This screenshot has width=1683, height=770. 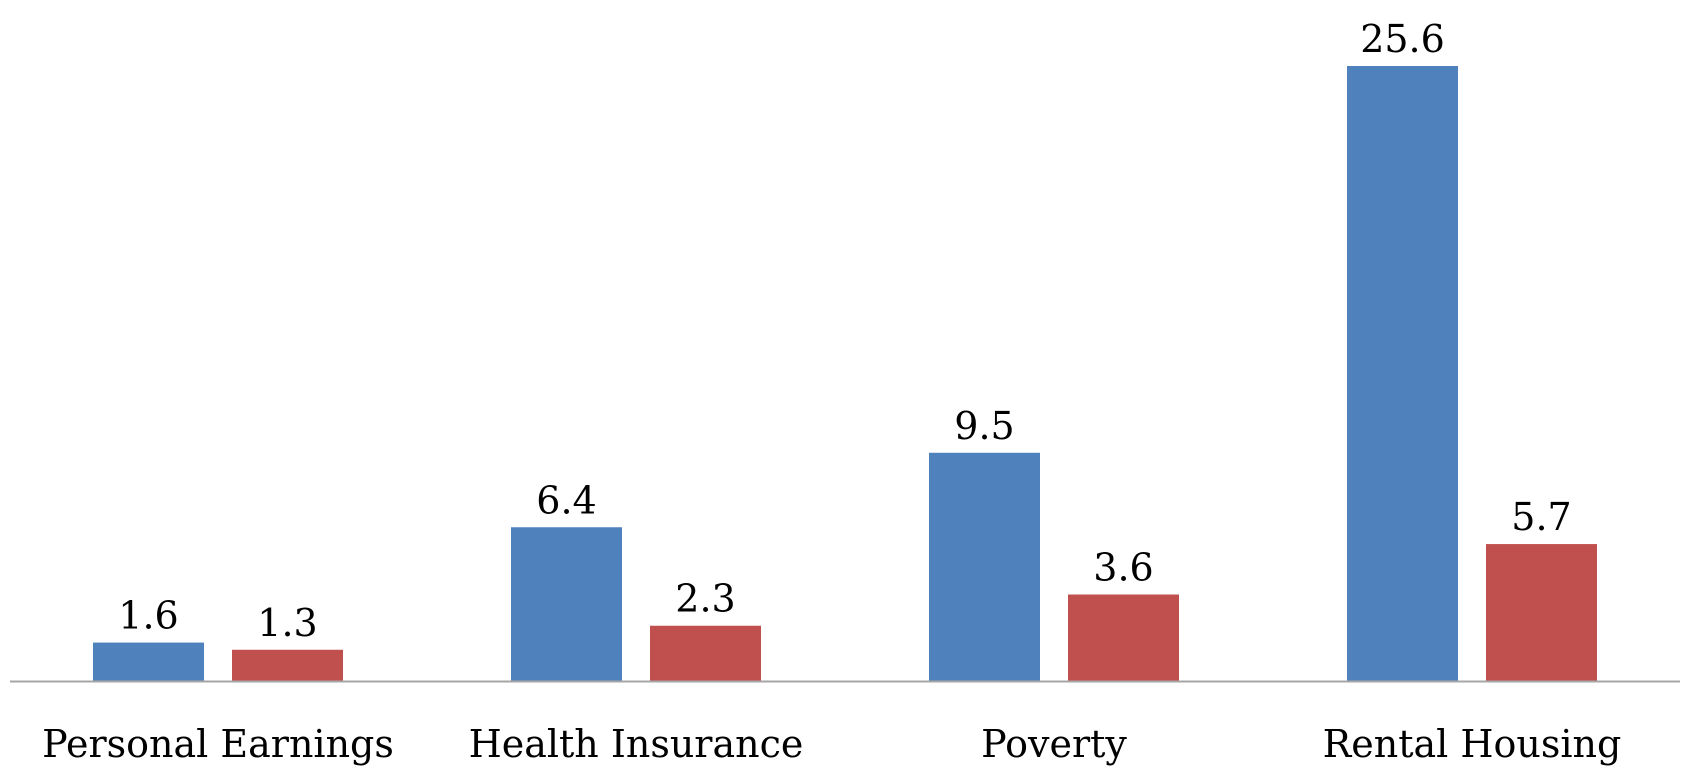 What do you see at coordinates (705, 653) in the screenshot?
I see `bar-health-insurance-series-b` at bounding box center [705, 653].